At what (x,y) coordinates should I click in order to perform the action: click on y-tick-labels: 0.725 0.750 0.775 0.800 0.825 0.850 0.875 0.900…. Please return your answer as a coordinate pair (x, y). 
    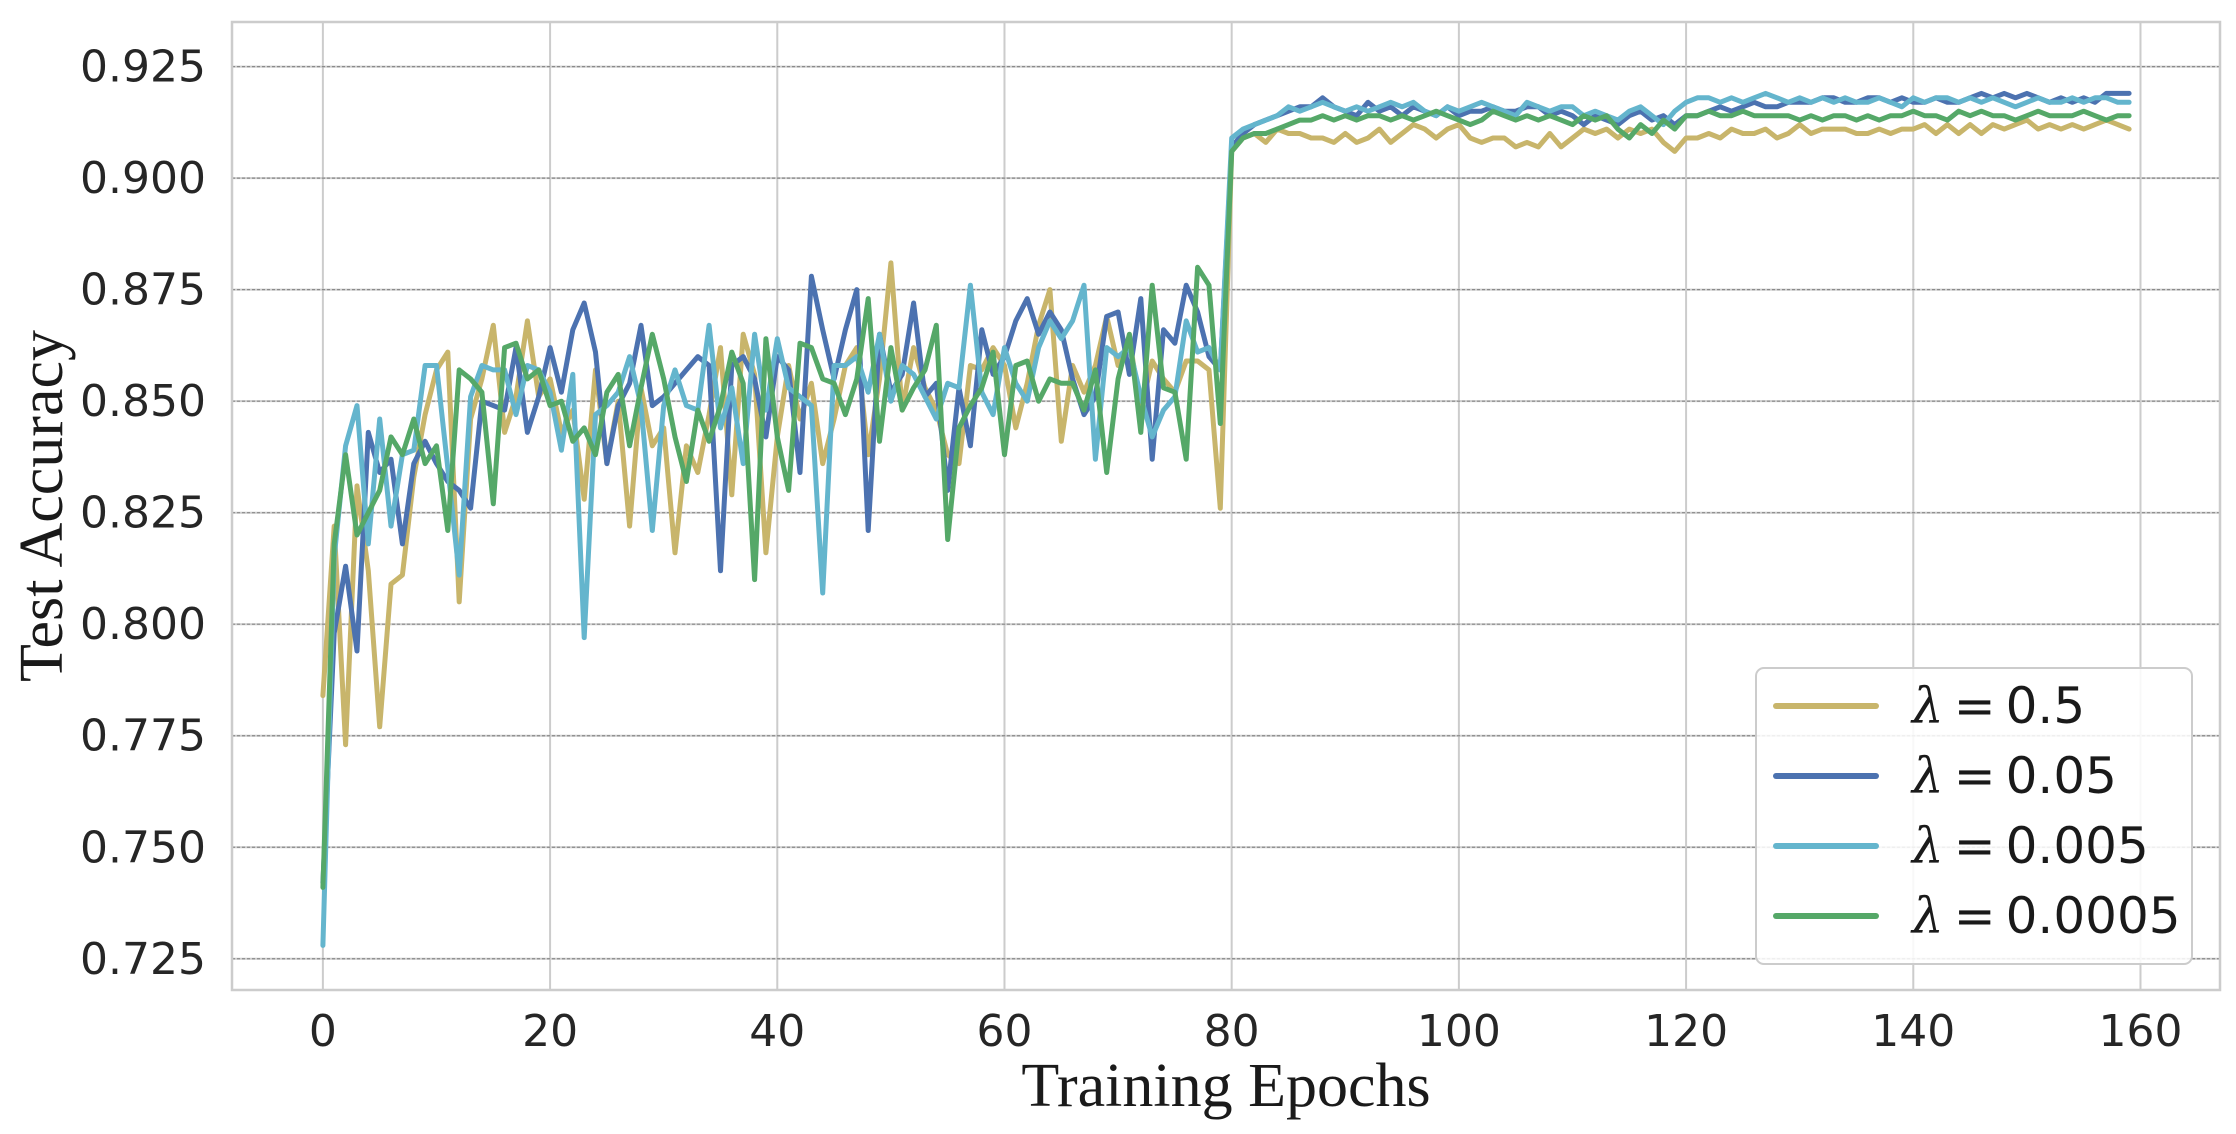
    Looking at the image, I should click on (143, 513).